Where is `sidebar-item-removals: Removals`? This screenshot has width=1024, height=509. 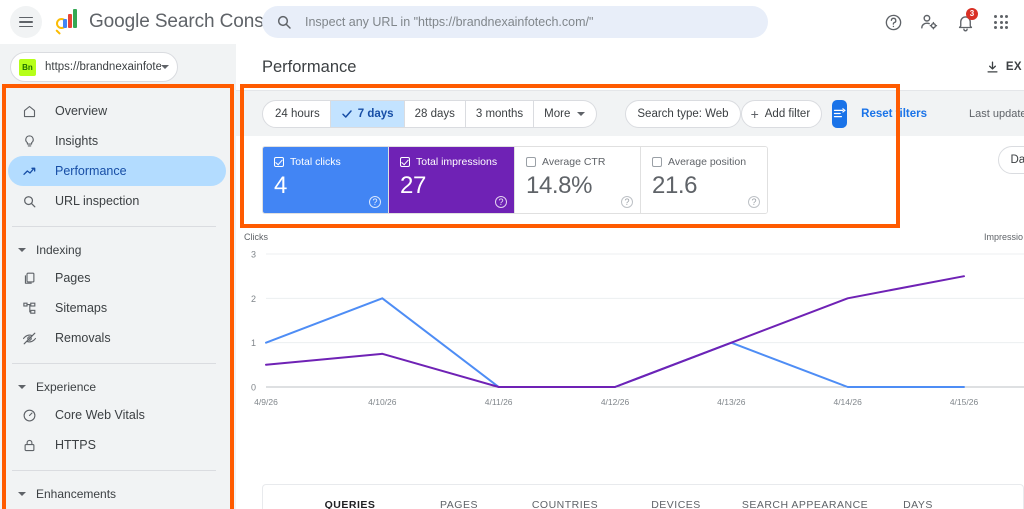
sidebar-item-removals: Removals is located at coordinates (117, 338).